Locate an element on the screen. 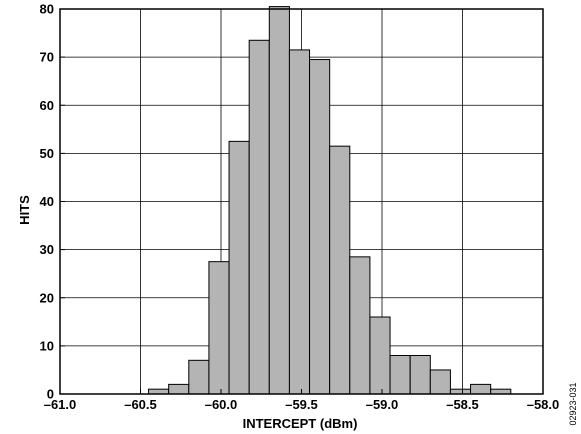 This screenshot has height=434, width=581. x-axis-tick-labels: –61.0 –60.5 –60.0 –59.5 –59.0 –58.5 –58.0 is located at coordinates (302, 400).